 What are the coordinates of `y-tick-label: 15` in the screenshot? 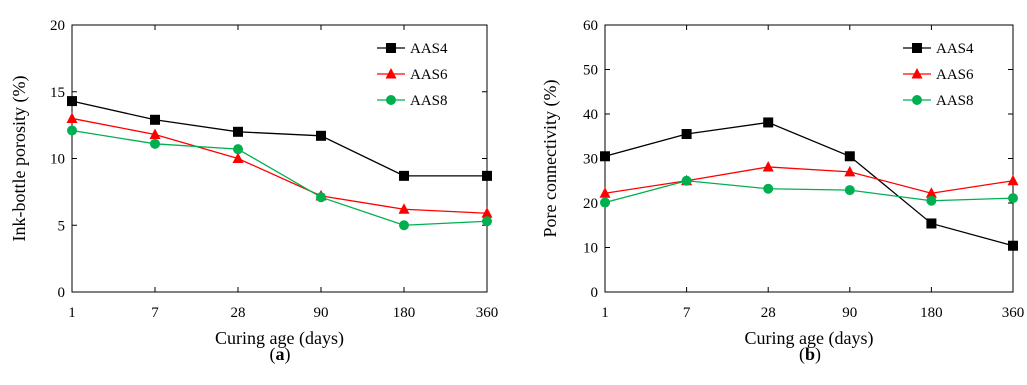 It's located at (57, 93).